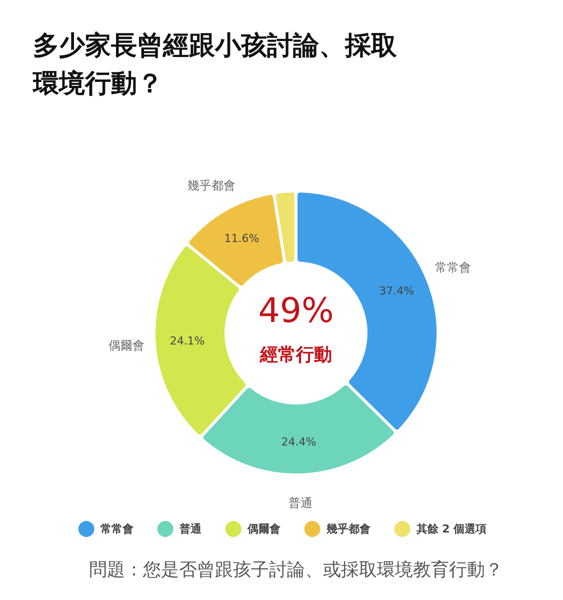 Image resolution: width=563 pixels, height=600 pixels. What do you see at coordinates (215, 65) in the screenshot?
I see `chart-title: 多少家長曾經跟小孩討論、採取環境行動？` at bounding box center [215, 65].